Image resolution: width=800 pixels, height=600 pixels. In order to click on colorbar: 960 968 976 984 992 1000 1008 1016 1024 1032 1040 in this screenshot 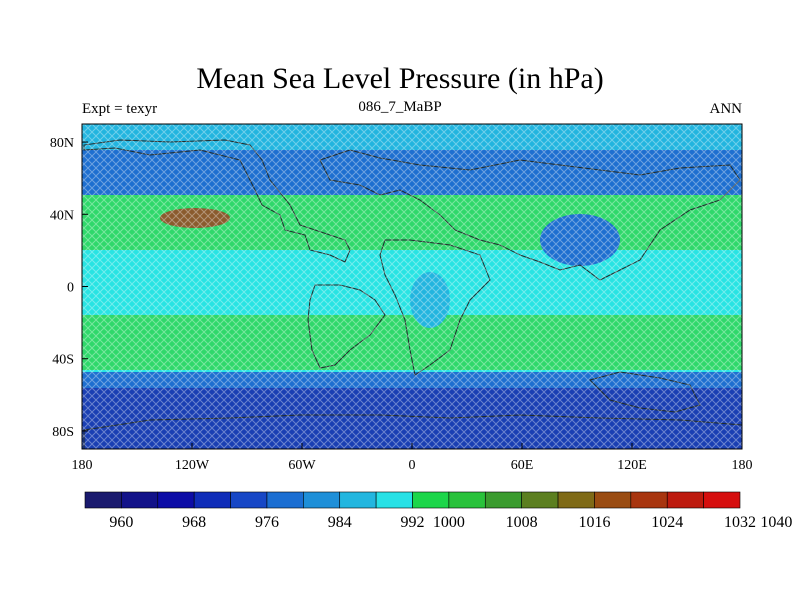, I will do `click(438, 511)`.